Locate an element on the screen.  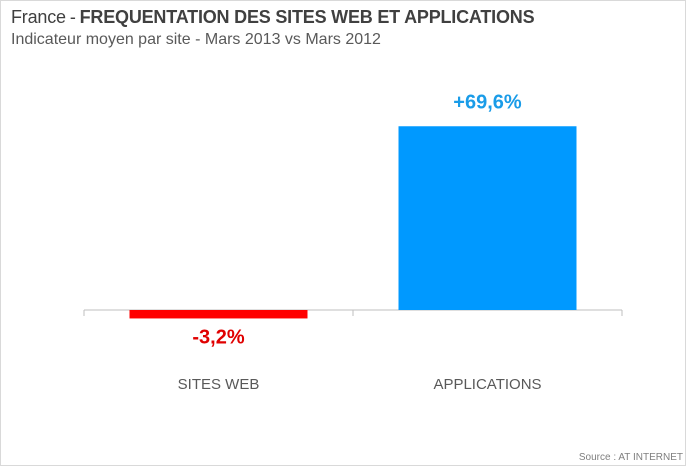
bar-negative is located at coordinates (218, 314).